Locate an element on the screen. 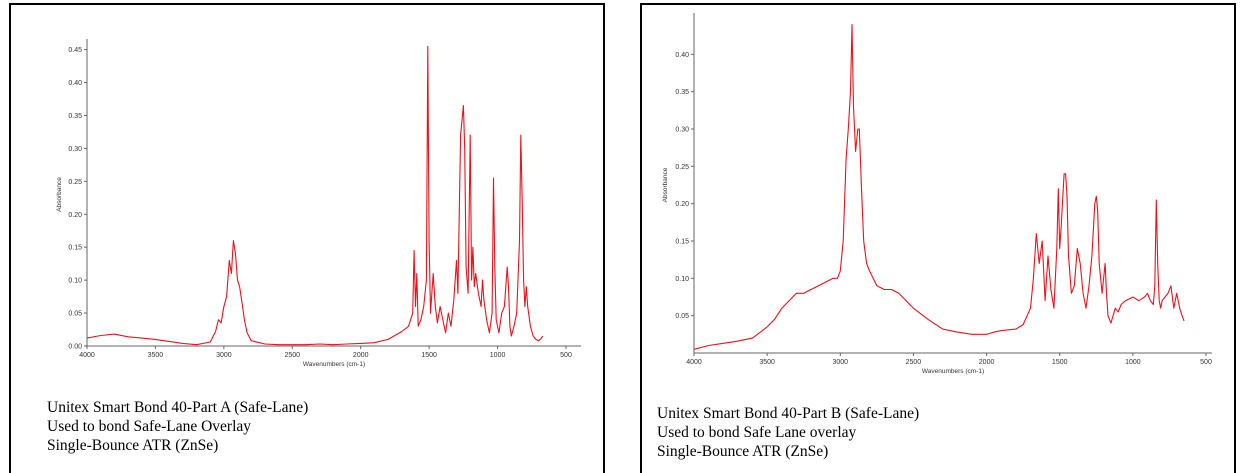 The width and height of the screenshot is (1244, 473). y-tick-label: 0.00 is located at coordinates (75, 347).